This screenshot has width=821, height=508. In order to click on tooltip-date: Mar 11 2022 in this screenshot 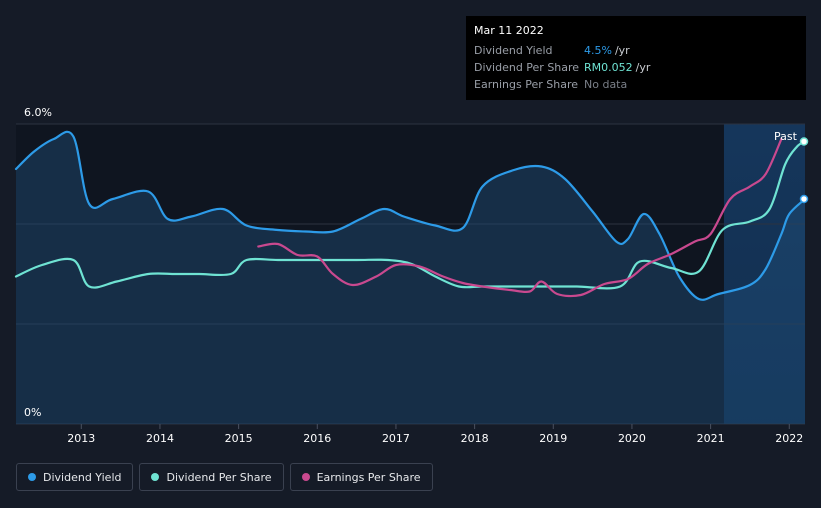, I will do `click(509, 30)`.